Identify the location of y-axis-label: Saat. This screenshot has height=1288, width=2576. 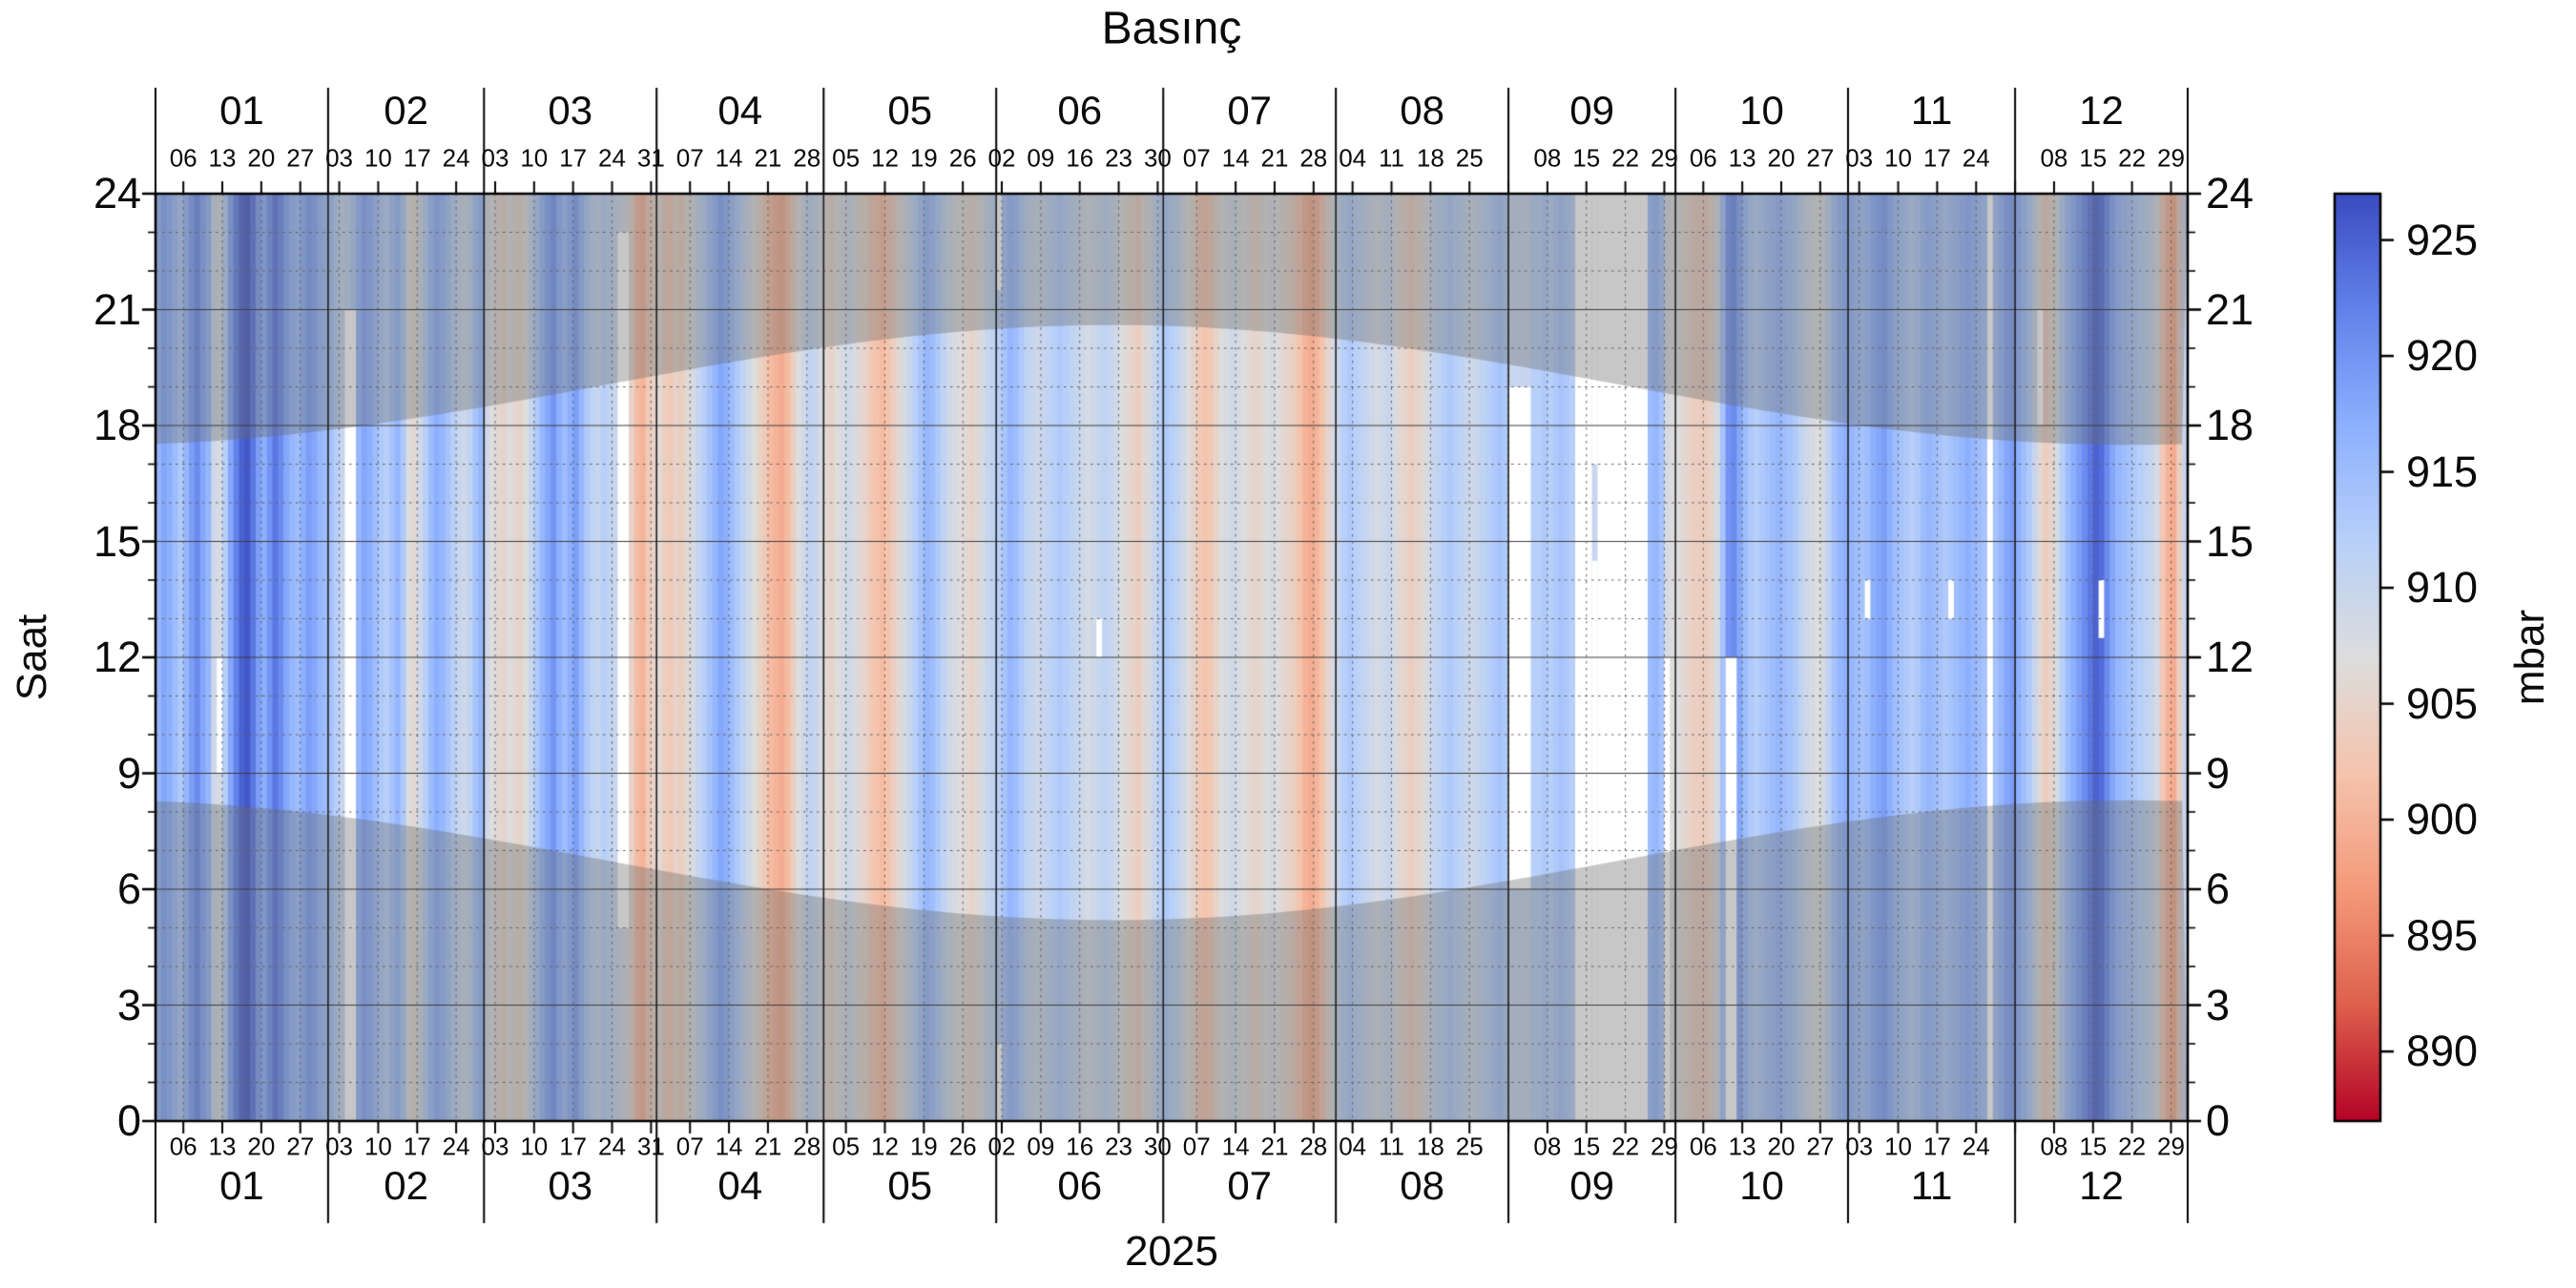
(32, 657).